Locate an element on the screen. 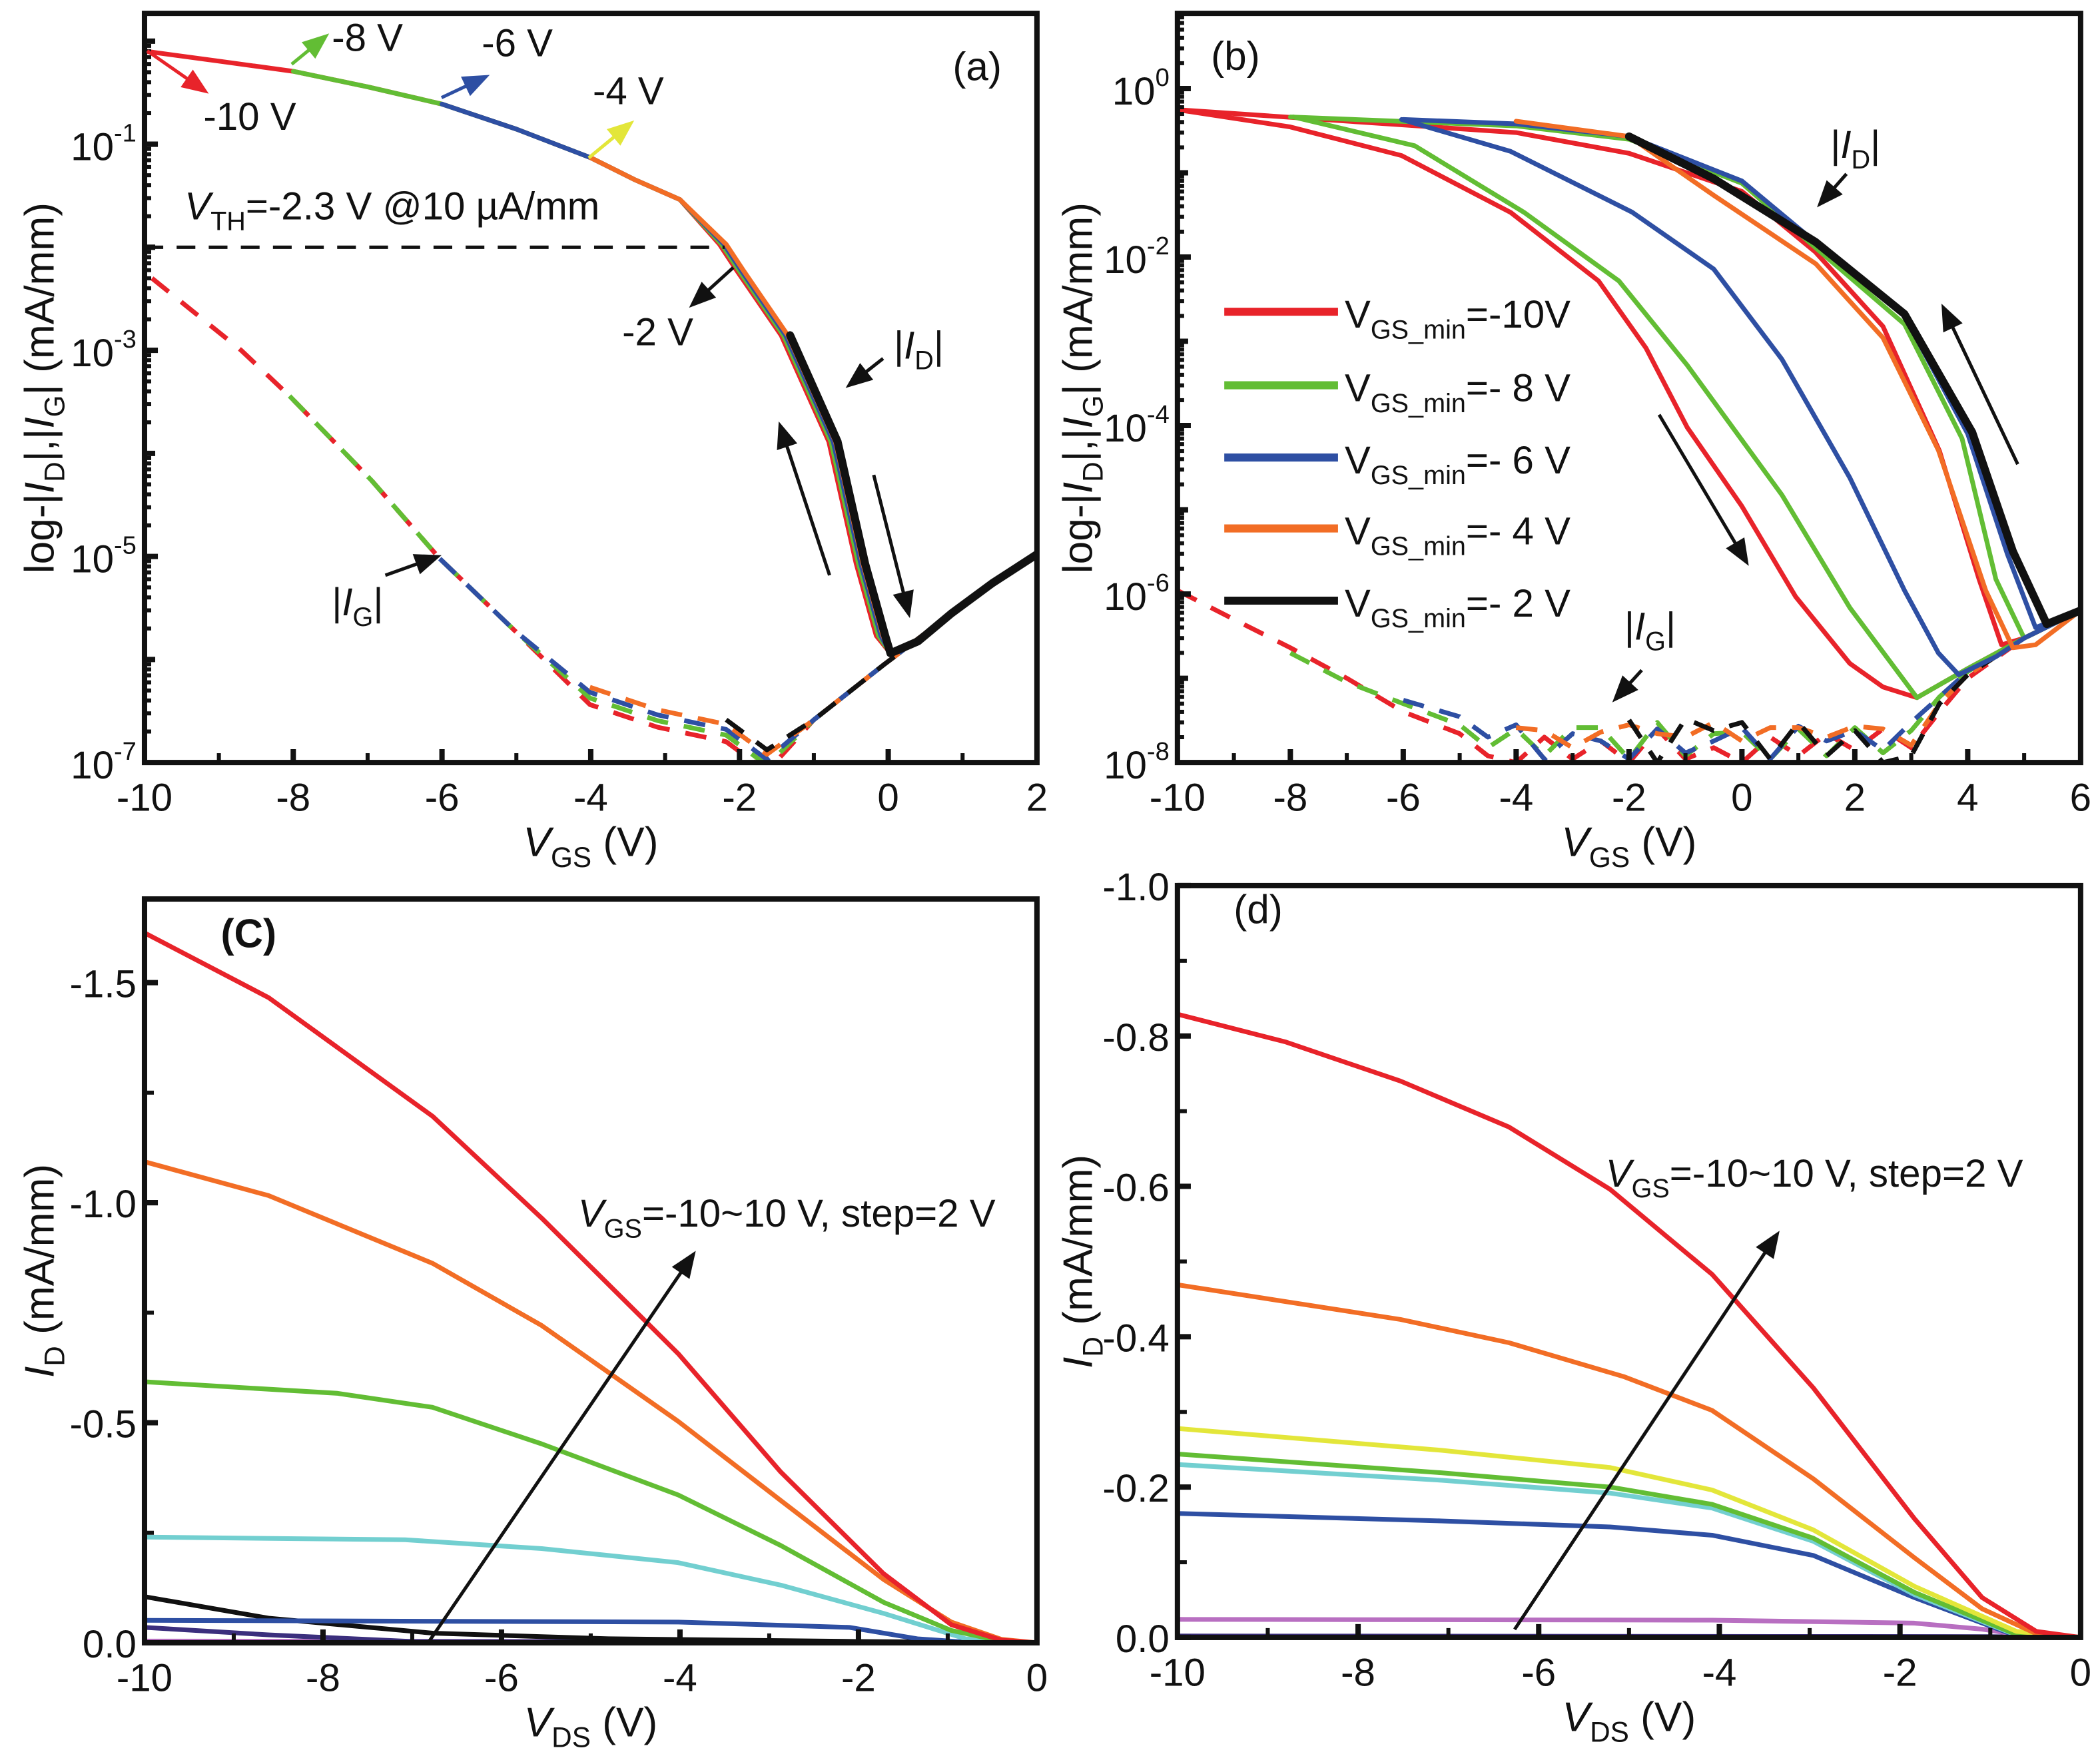  legend-item: VGS_min=-10V is located at coordinates (1397, 318).